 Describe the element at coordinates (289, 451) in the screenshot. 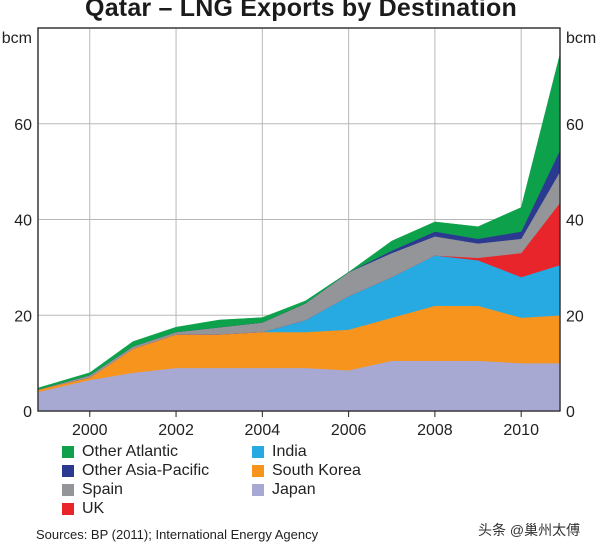

I see `legend-label: India` at that location.